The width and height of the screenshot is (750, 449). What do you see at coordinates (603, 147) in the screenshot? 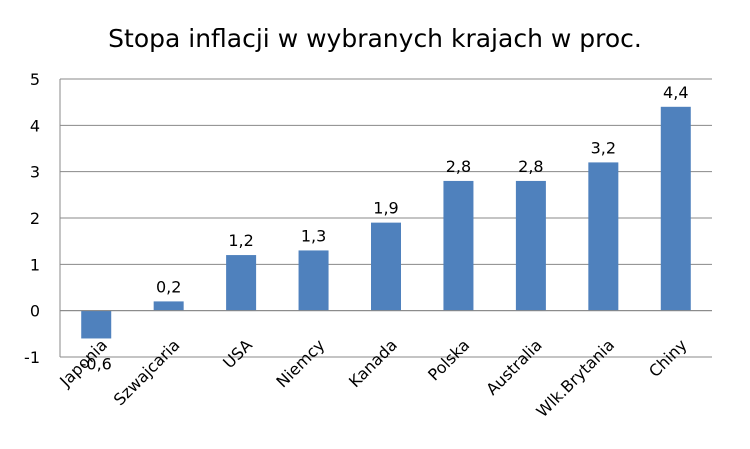
I see `data-label: 3,2` at bounding box center [603, 147].